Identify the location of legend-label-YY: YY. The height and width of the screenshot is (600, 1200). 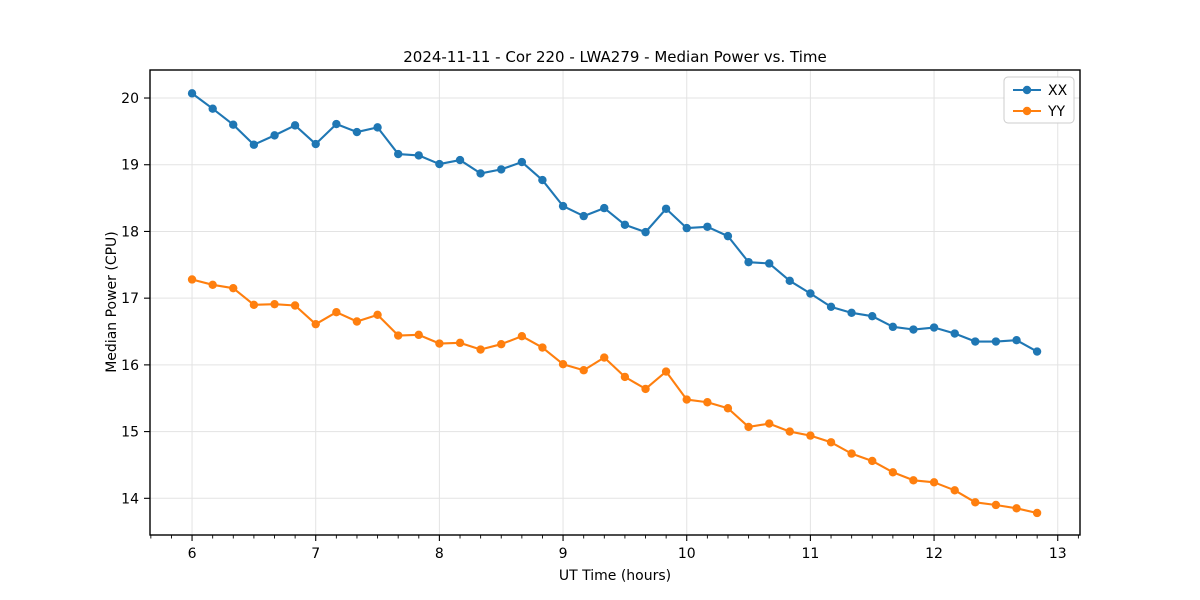
(1056, 112).